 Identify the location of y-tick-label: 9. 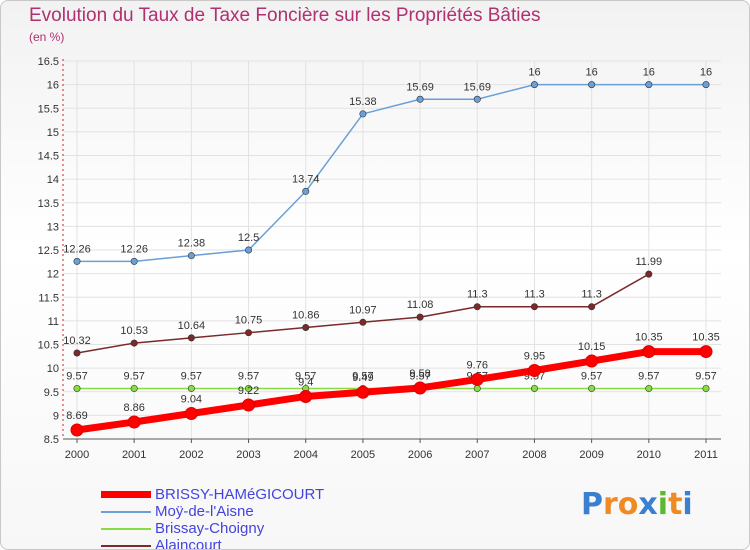
(56, 416).